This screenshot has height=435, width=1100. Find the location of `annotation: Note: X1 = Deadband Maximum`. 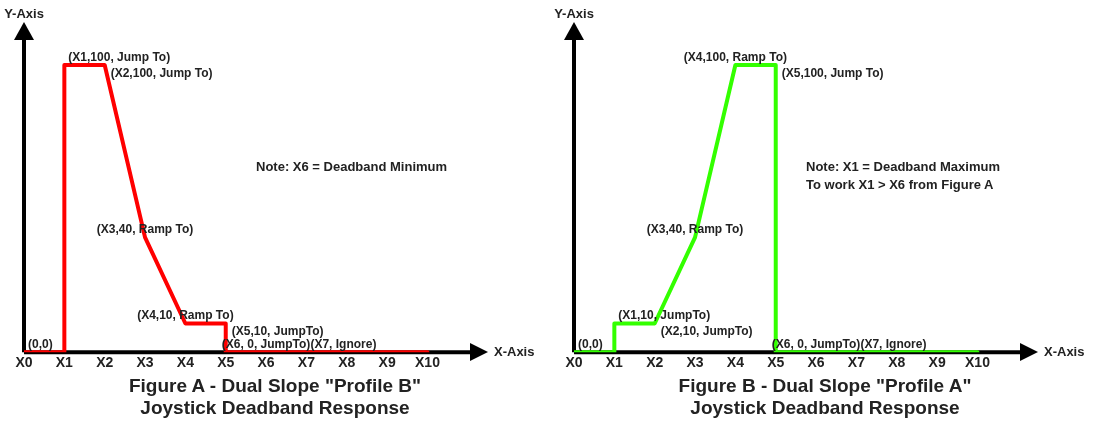

annotation: Note: X1 = Deadband Maximum is located at coordinates (903, 166).